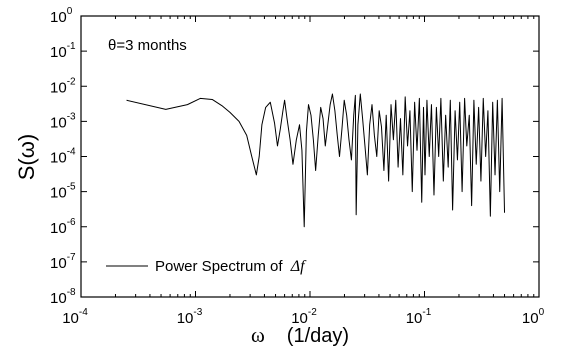 The image size is (562, 352). Describe the element at coordinates (197, 312) in the screenshot. I see `x-tick-exponent: -3` at that location.